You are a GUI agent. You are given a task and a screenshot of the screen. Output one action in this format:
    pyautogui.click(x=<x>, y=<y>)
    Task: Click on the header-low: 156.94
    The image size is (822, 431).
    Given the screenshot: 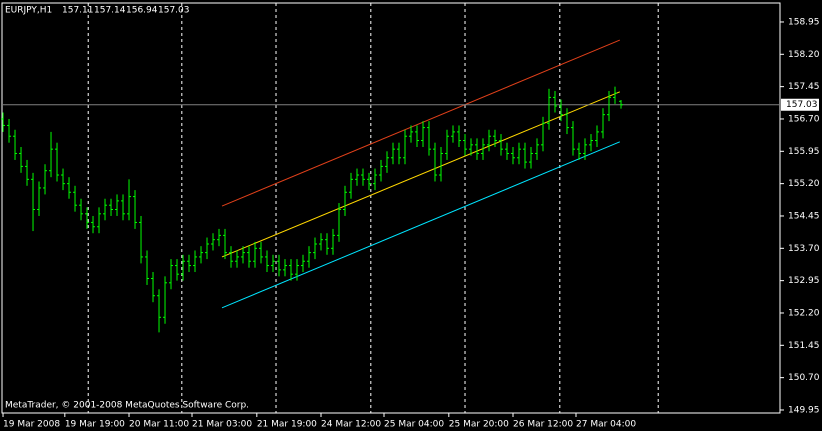 What is the action you would take?
    pyautogui.click(x=142, y=11)
    